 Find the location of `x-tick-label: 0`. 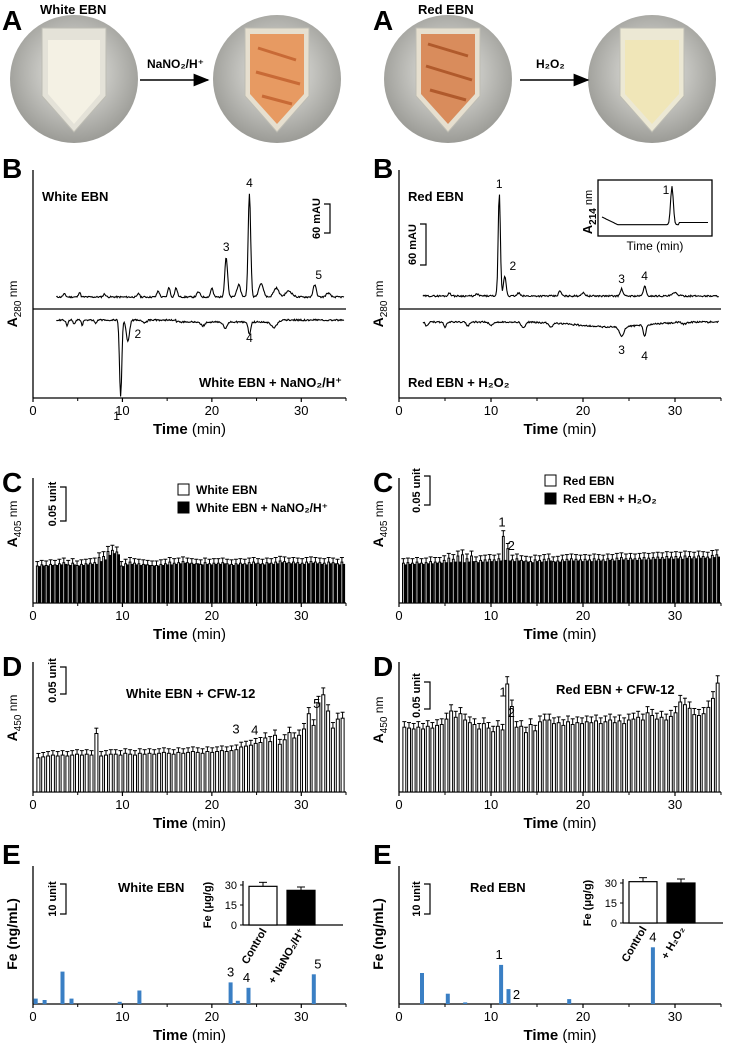

x-tick-label: 0 is located at coordinates (398, 410).